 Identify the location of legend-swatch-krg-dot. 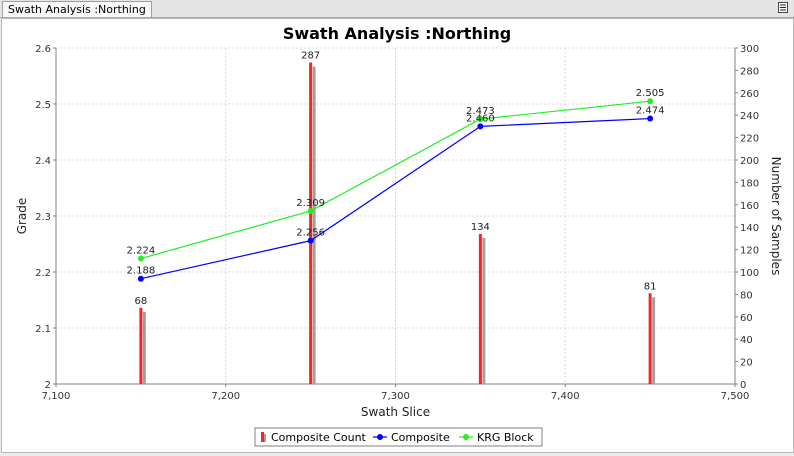
(466, 437).